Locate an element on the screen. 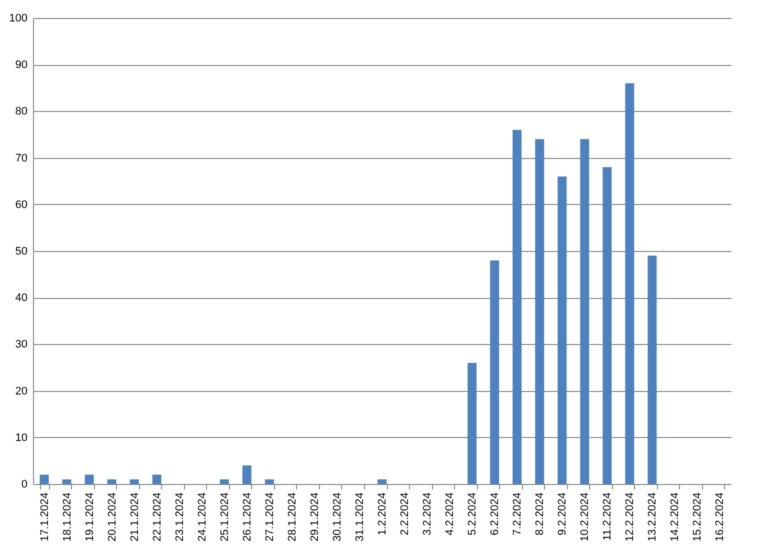 This screenshot has height=559, width=758. y-tick-label: 50 is located at coordinates (21, 252).